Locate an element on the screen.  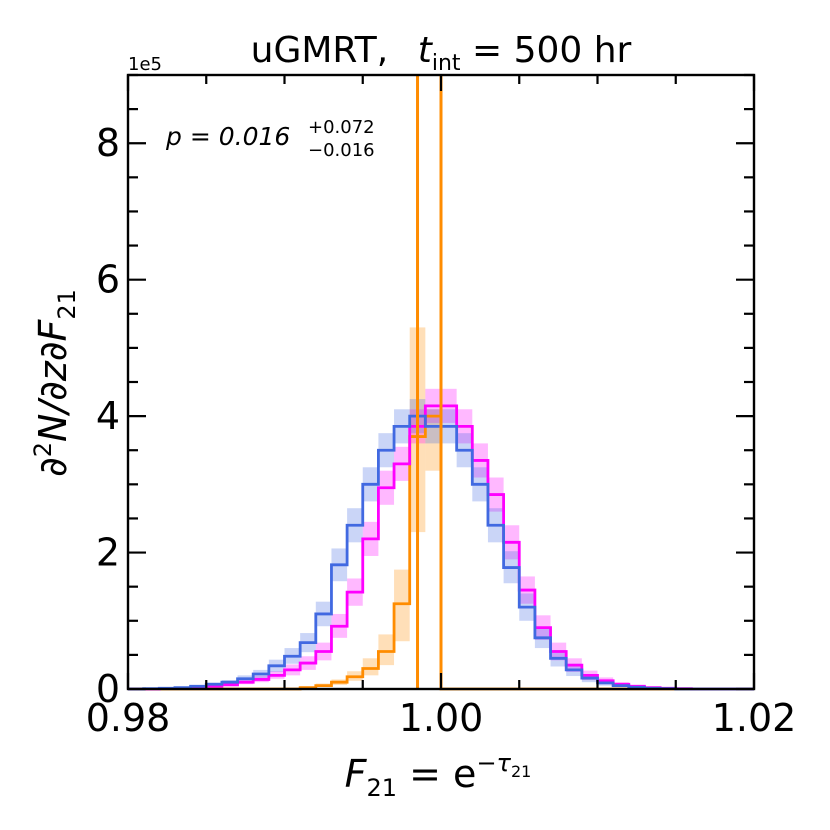
ylabel-rest: N/∂z∂F is located at coordinates (53, 380).